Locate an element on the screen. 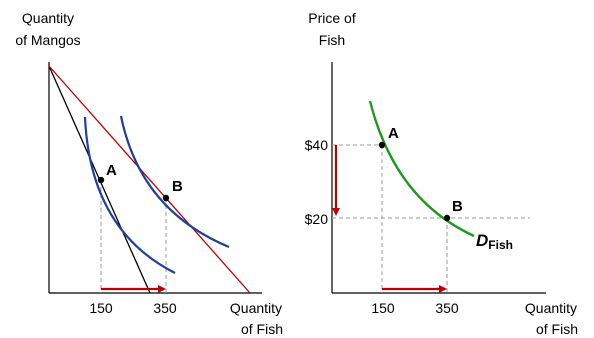  right-point-b-marker is located at coordinates (447, 218).